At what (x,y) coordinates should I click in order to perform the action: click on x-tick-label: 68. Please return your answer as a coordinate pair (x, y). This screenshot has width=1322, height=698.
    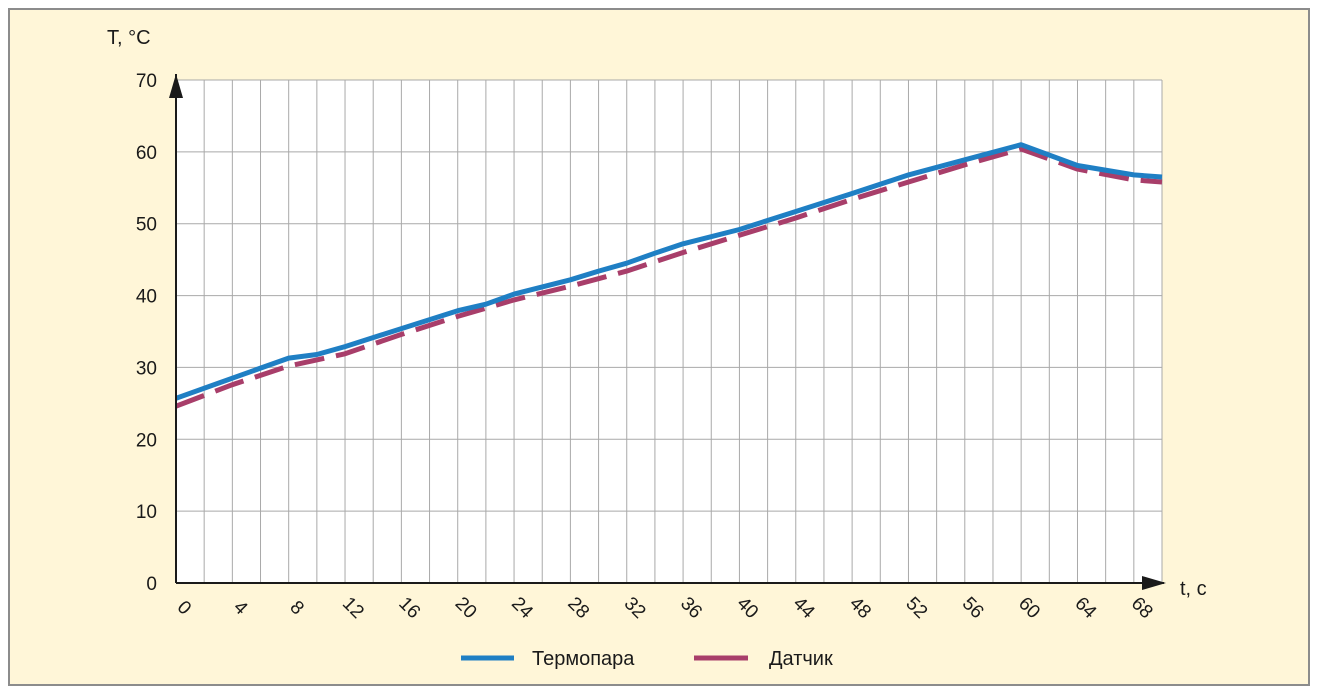
    Looking at the image, I should click on (1142, 608).